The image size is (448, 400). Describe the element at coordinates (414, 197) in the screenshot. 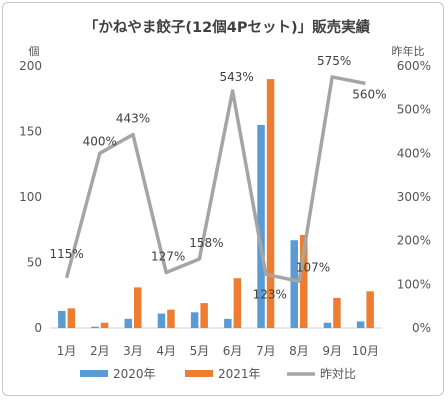

I see `y-right-tick-label: 300%` at that location.